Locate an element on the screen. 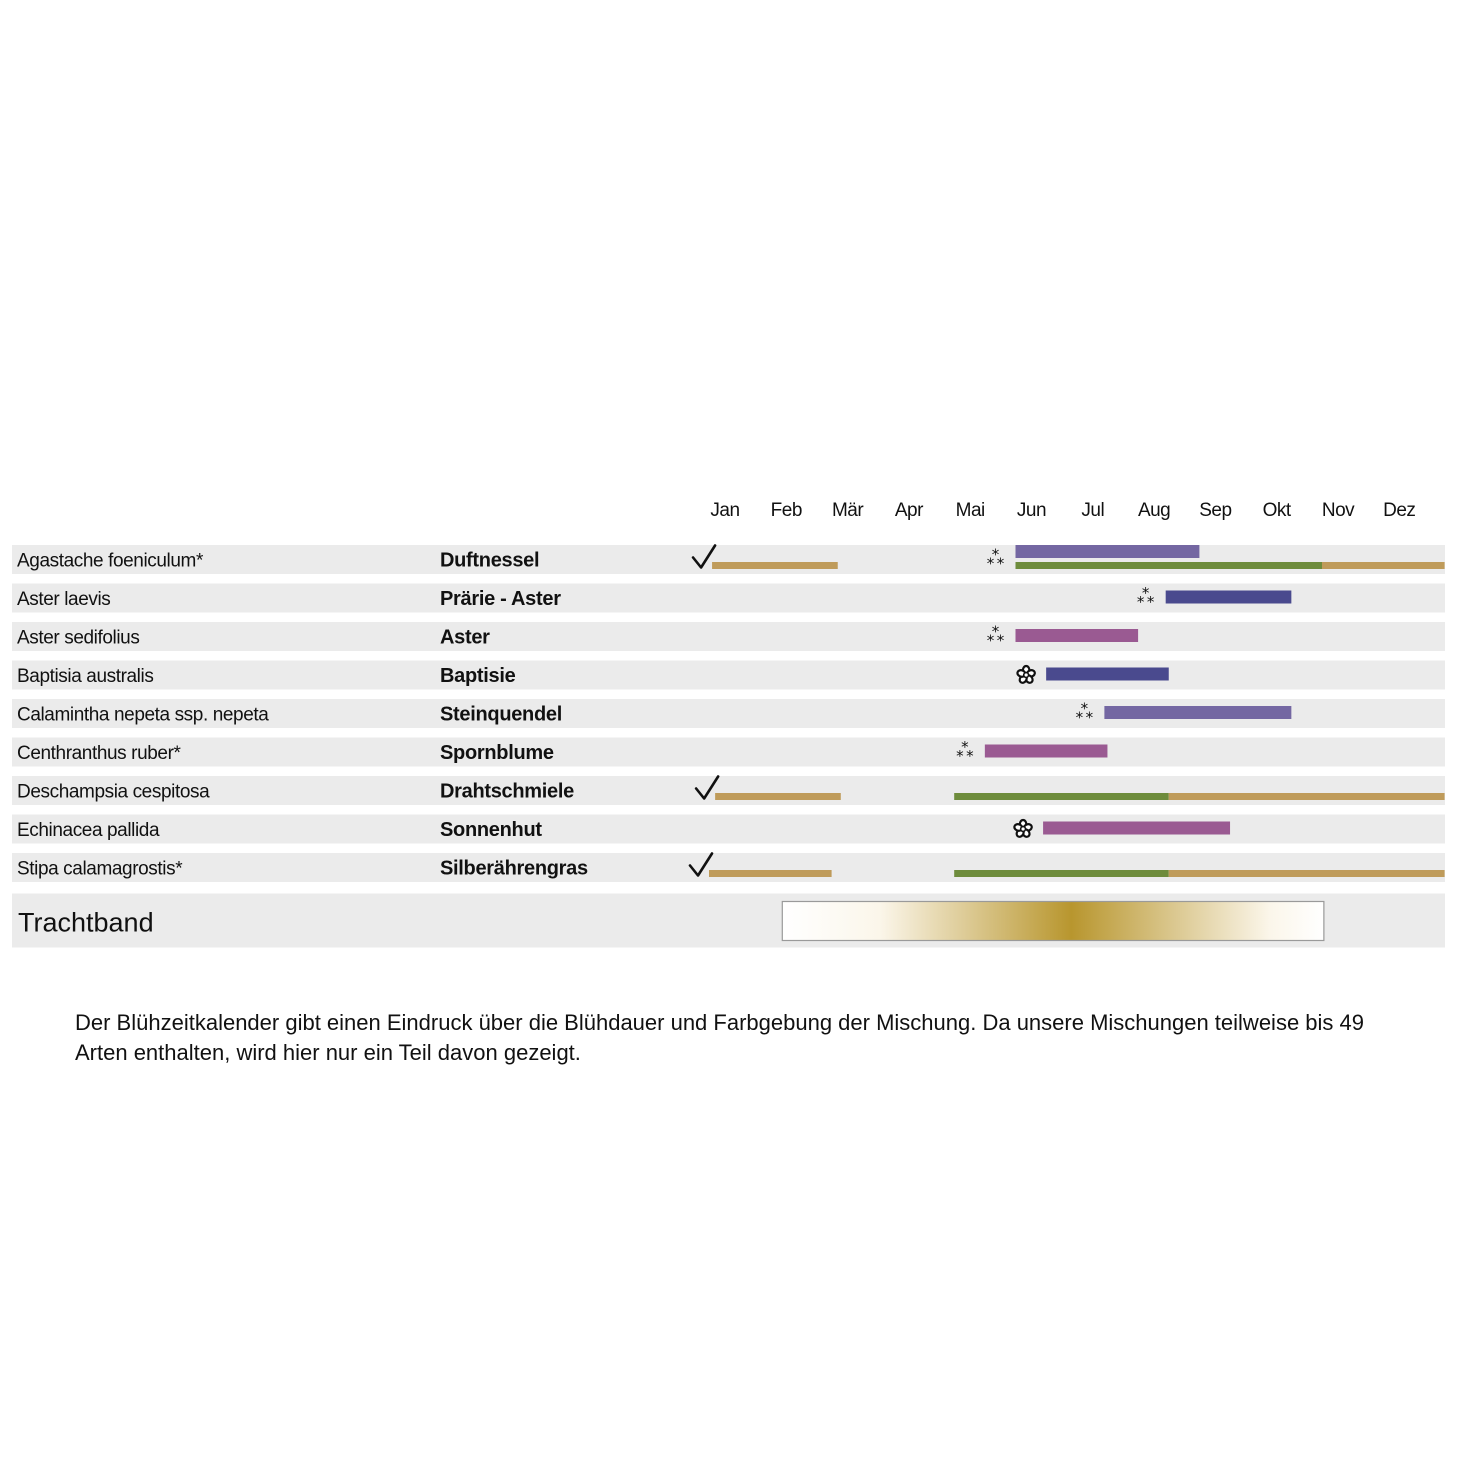 This screenshot has height=1458, width=1458. plant-row: Centhranthus ruber* Spornblume ** * is located at coordinates (728, 752).